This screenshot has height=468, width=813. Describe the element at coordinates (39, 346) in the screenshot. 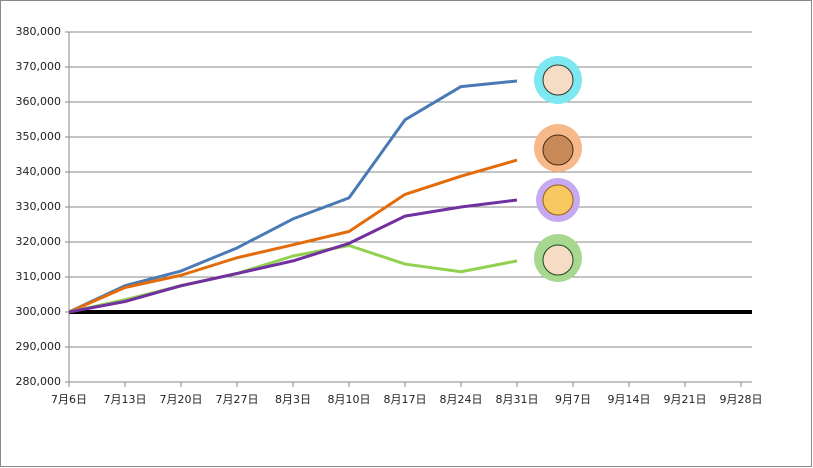

I see `y-tick-label: 290,000` at that location.